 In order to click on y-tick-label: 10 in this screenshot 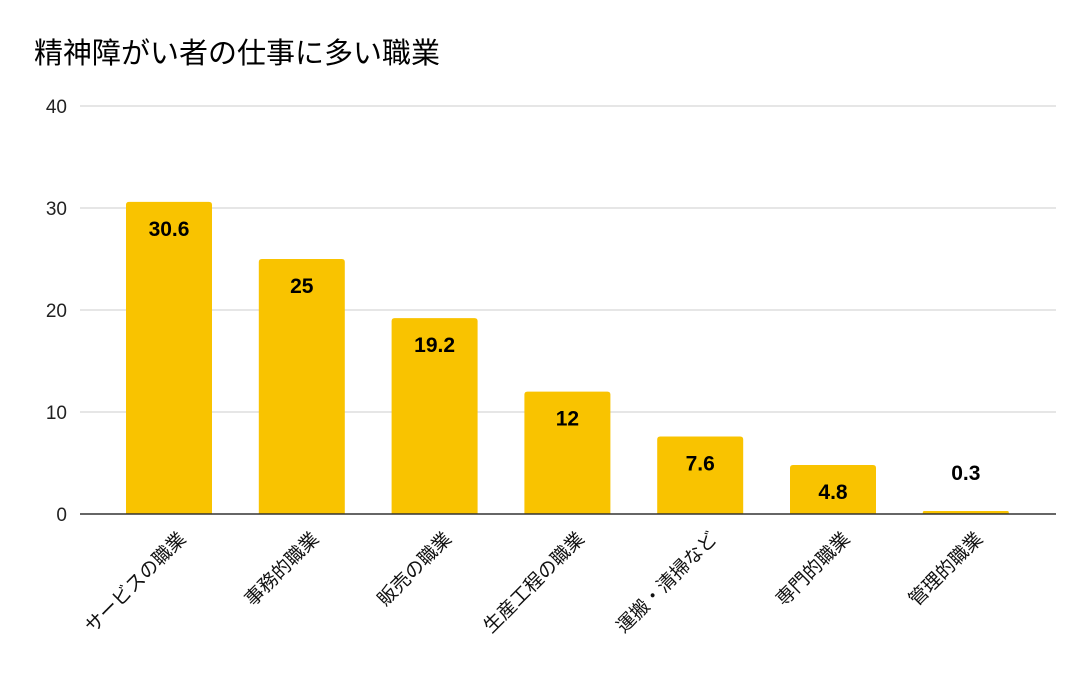, I will do `click(56, 413)`.